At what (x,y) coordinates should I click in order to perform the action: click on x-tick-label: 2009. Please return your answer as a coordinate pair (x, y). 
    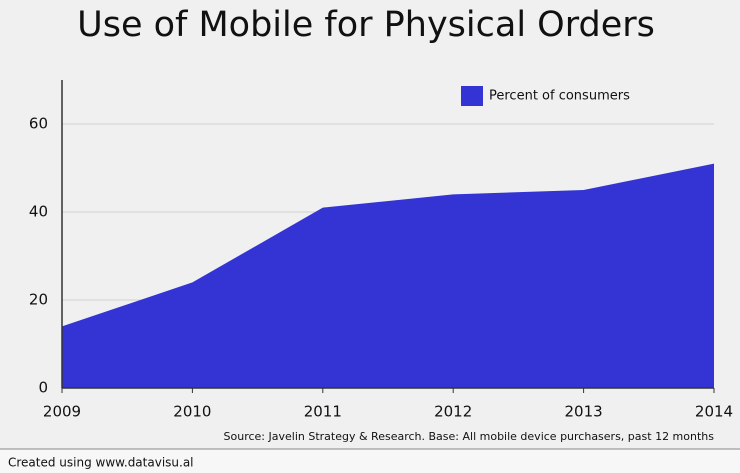
    Looking at the image, I should click on (62, 412).